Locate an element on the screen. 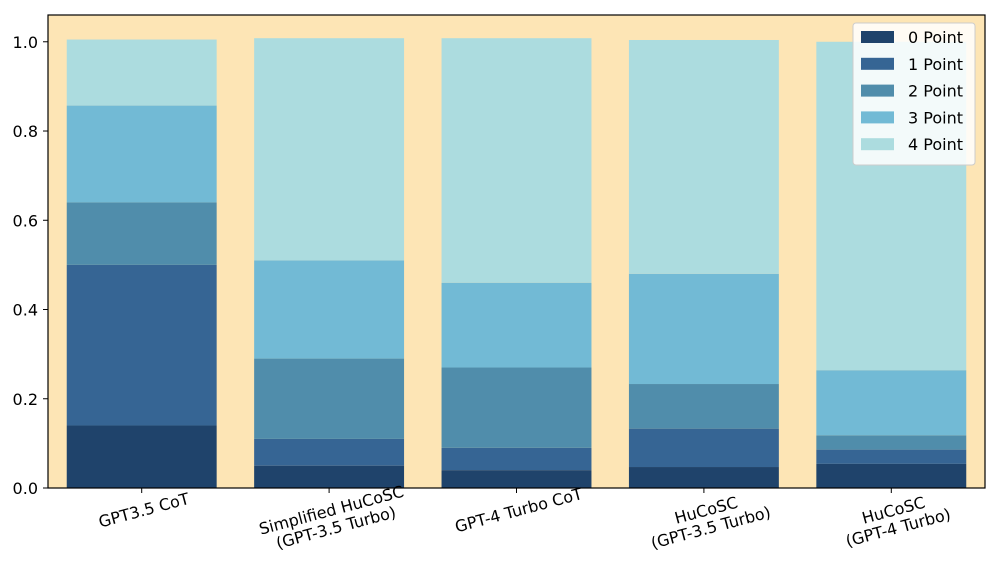  legend-label: 4 Point is located at coordinates (935, 144).